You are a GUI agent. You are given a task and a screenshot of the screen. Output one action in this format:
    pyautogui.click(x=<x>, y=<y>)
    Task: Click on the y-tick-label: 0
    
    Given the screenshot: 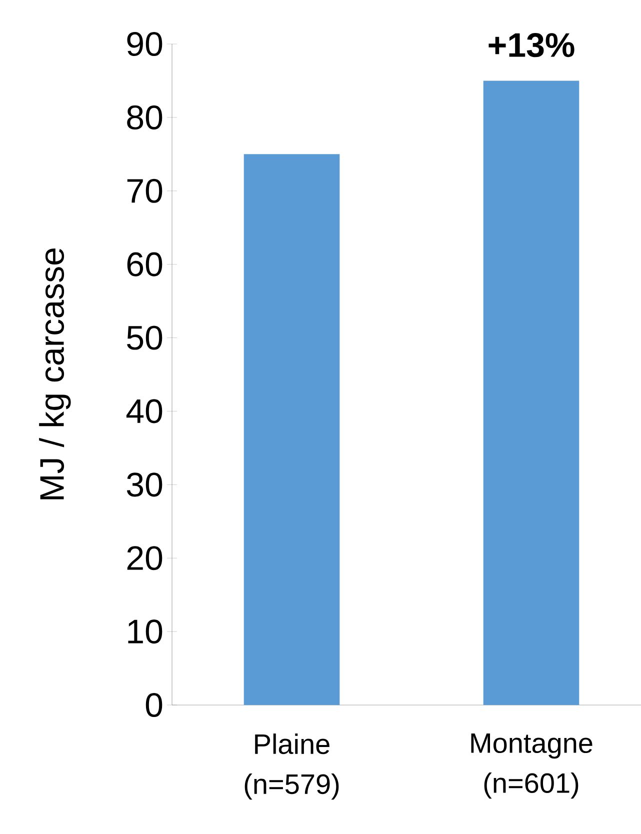 What is the action you would take?
    pyautogui.click(x=154, y=705)
    